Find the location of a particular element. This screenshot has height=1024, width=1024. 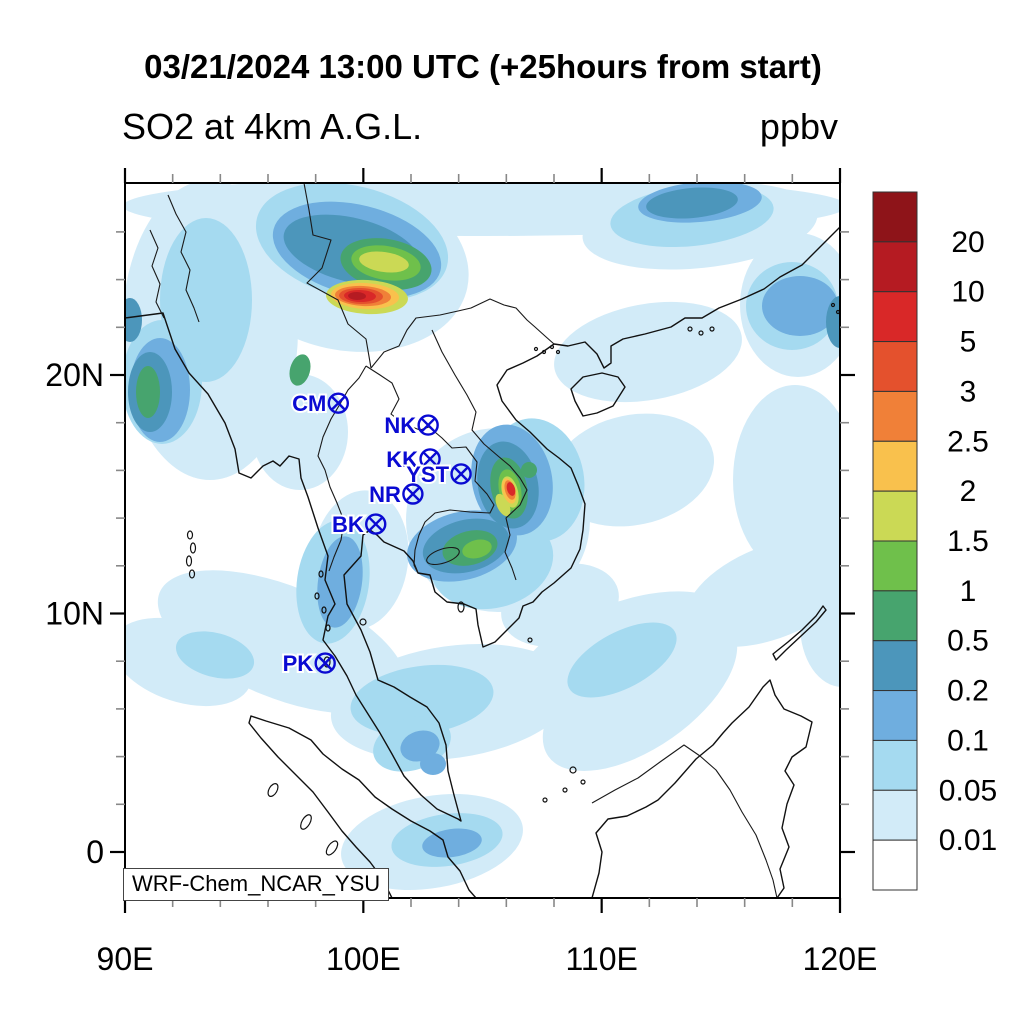

colorbar-label-20: 20 is located at coordinates (967, 242).